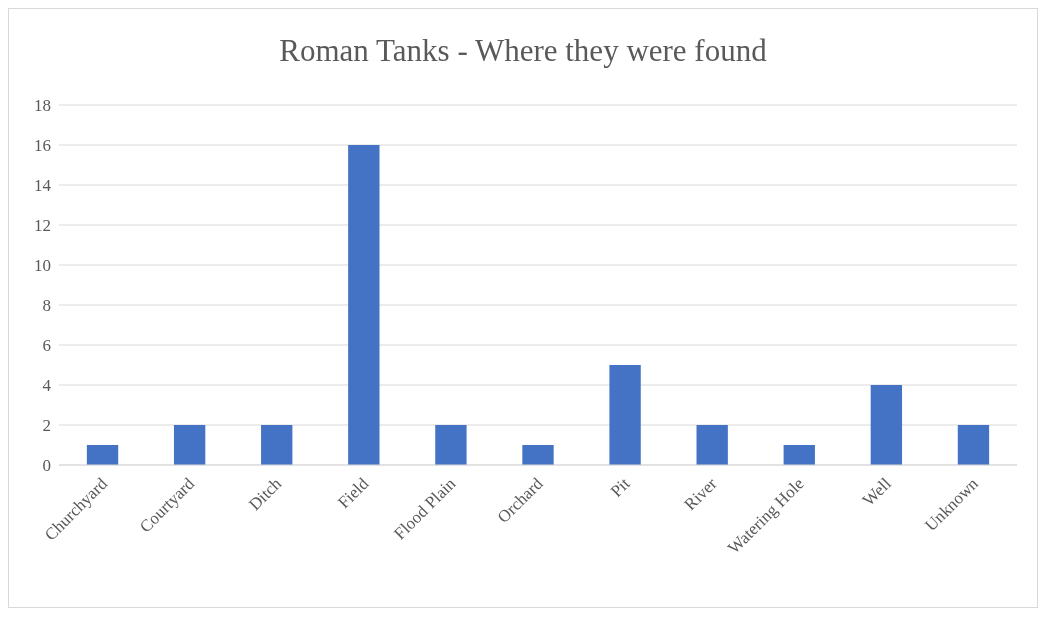  What do you see at coordinates (47, 386) in the screenshot?
I see `y-tick-label: 4` at bounding box center [47, 386].